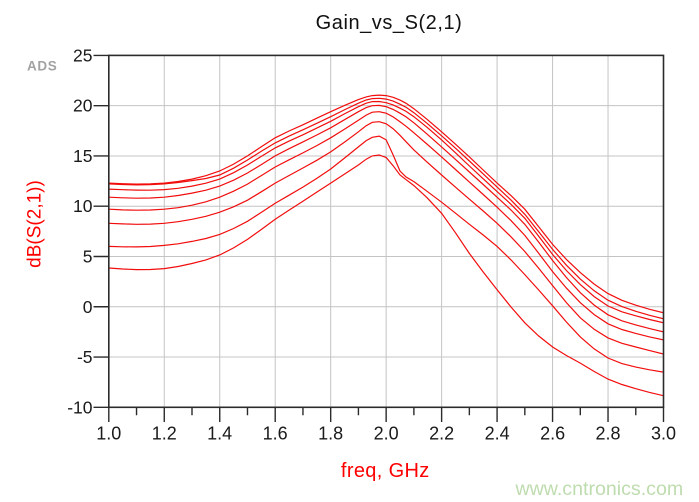 The width and height of the screenshot is (699, 502). What do you see at coordinates (219, 434) in the screenshot?
I see `svg-text: 1.4` at bounding box center [219, 434].